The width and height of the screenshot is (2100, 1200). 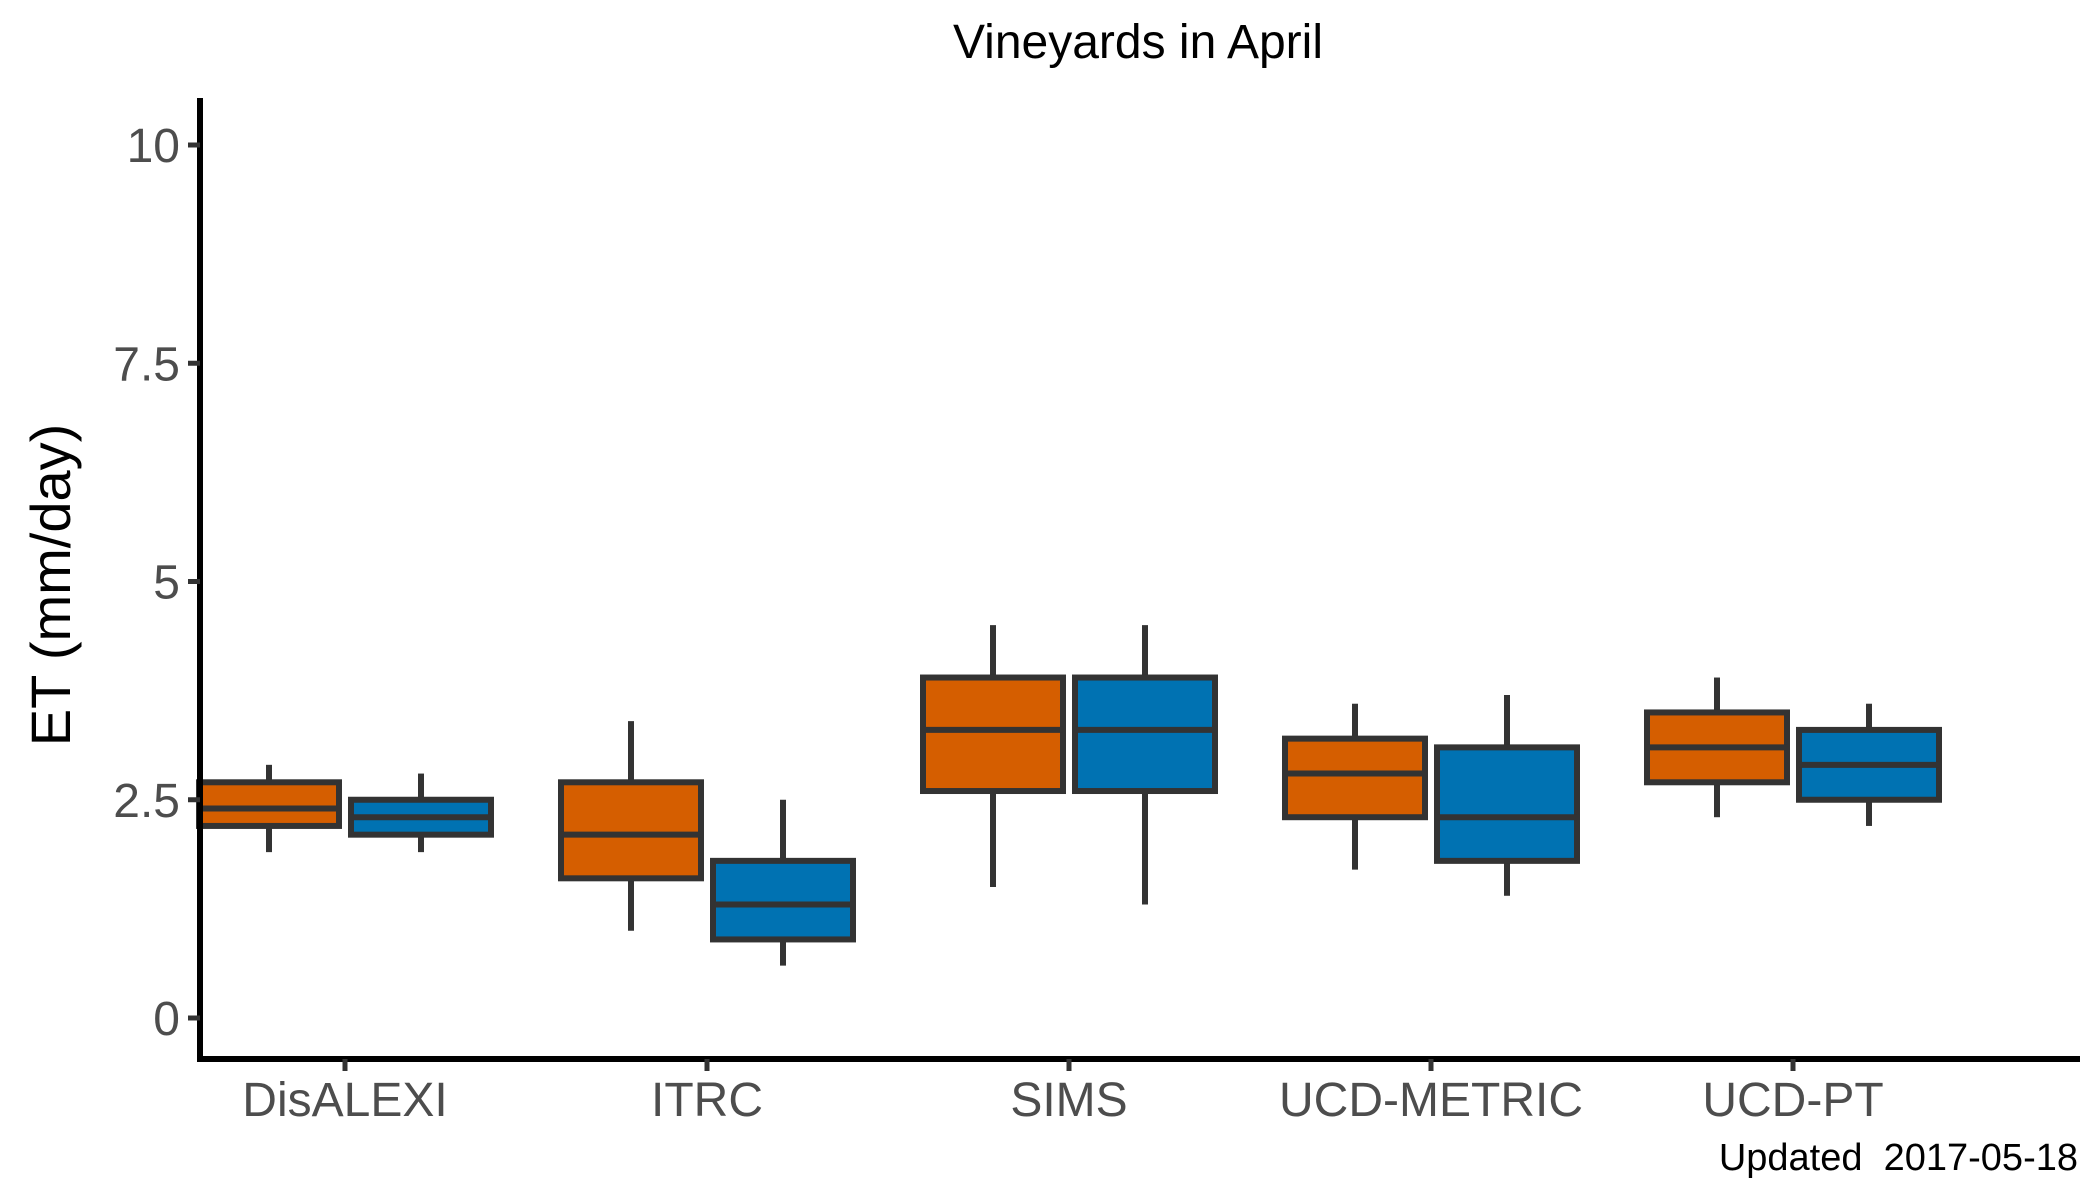 What do you see at coordinates (1431, 1100) in the screenshot?
I see `x-tick-label: UCD-METRIC` at bounding box center [1431, 1100].